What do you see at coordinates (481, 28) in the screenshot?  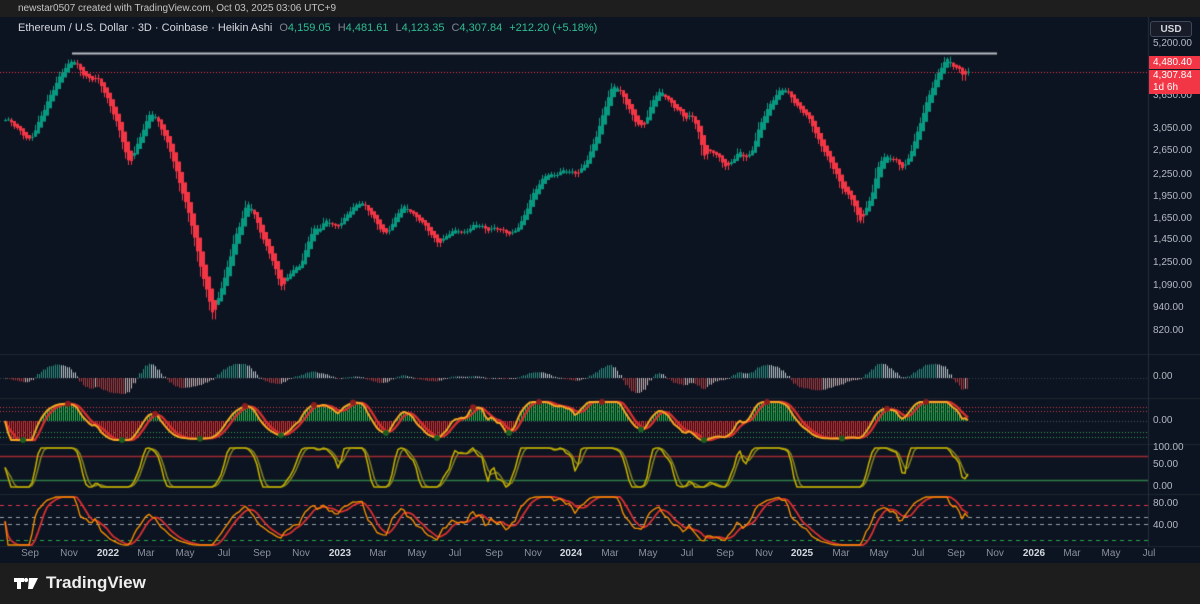 I see `ohlc-value: 4,307.84` at bounding box center [481, 28].